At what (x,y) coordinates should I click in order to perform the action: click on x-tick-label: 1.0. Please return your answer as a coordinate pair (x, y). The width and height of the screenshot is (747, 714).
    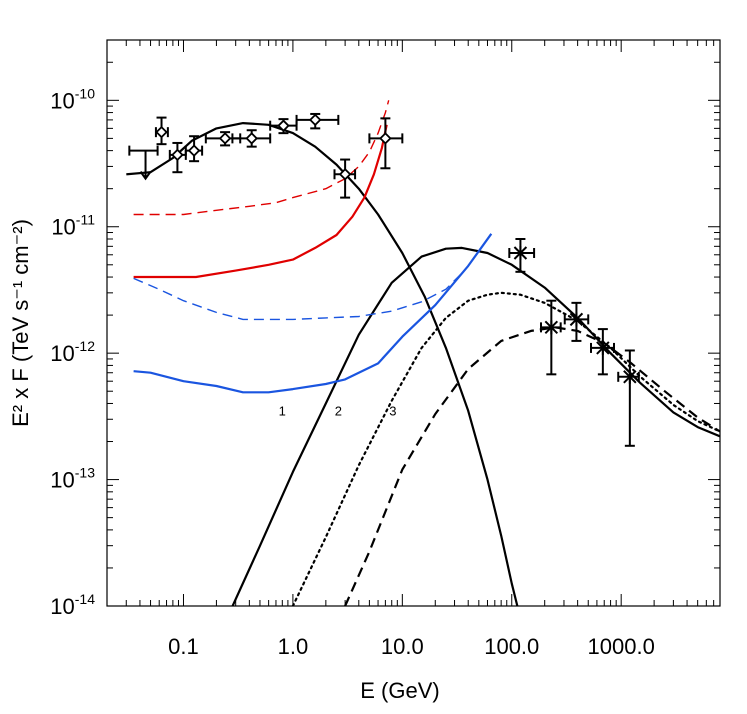
    Looking at the image, I should click on (293, 646).